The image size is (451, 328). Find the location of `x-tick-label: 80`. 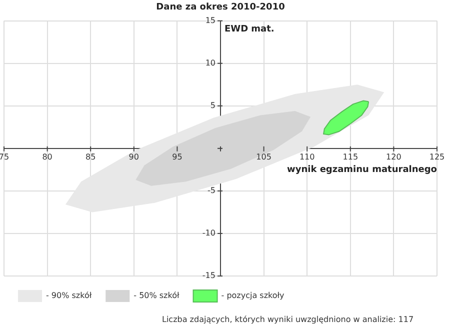

x-tick-label: 80 is located at coordinates (47, 157).